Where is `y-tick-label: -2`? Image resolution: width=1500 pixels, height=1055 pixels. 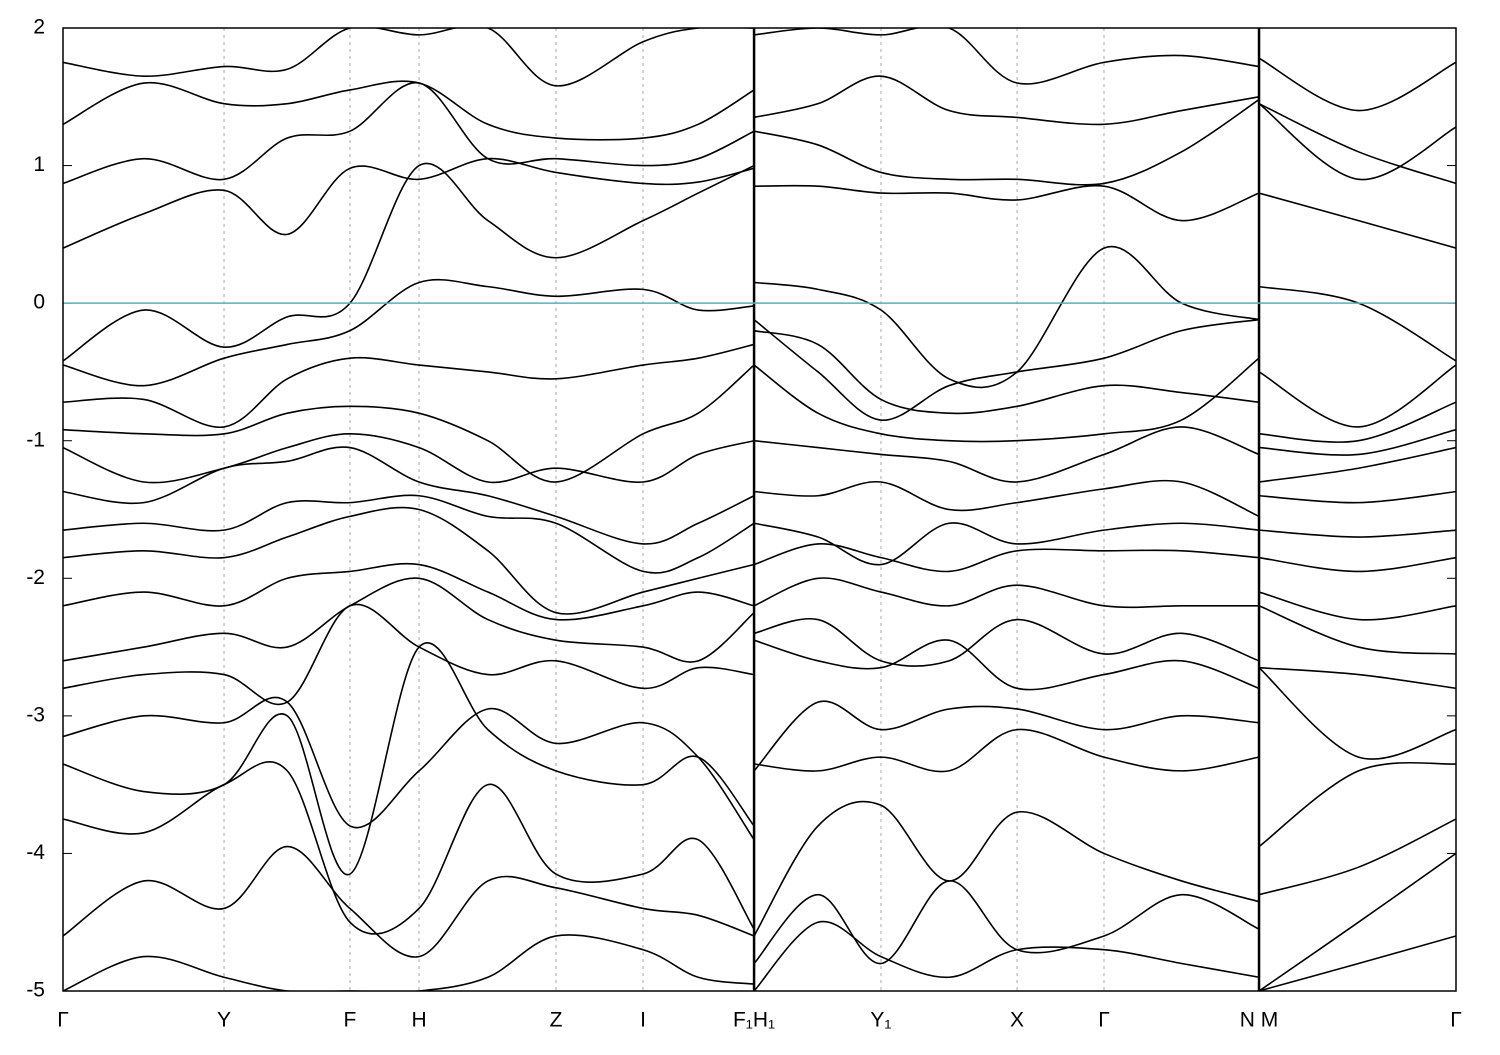
y-tick-label: -2 is located at coordinates (35, 577).